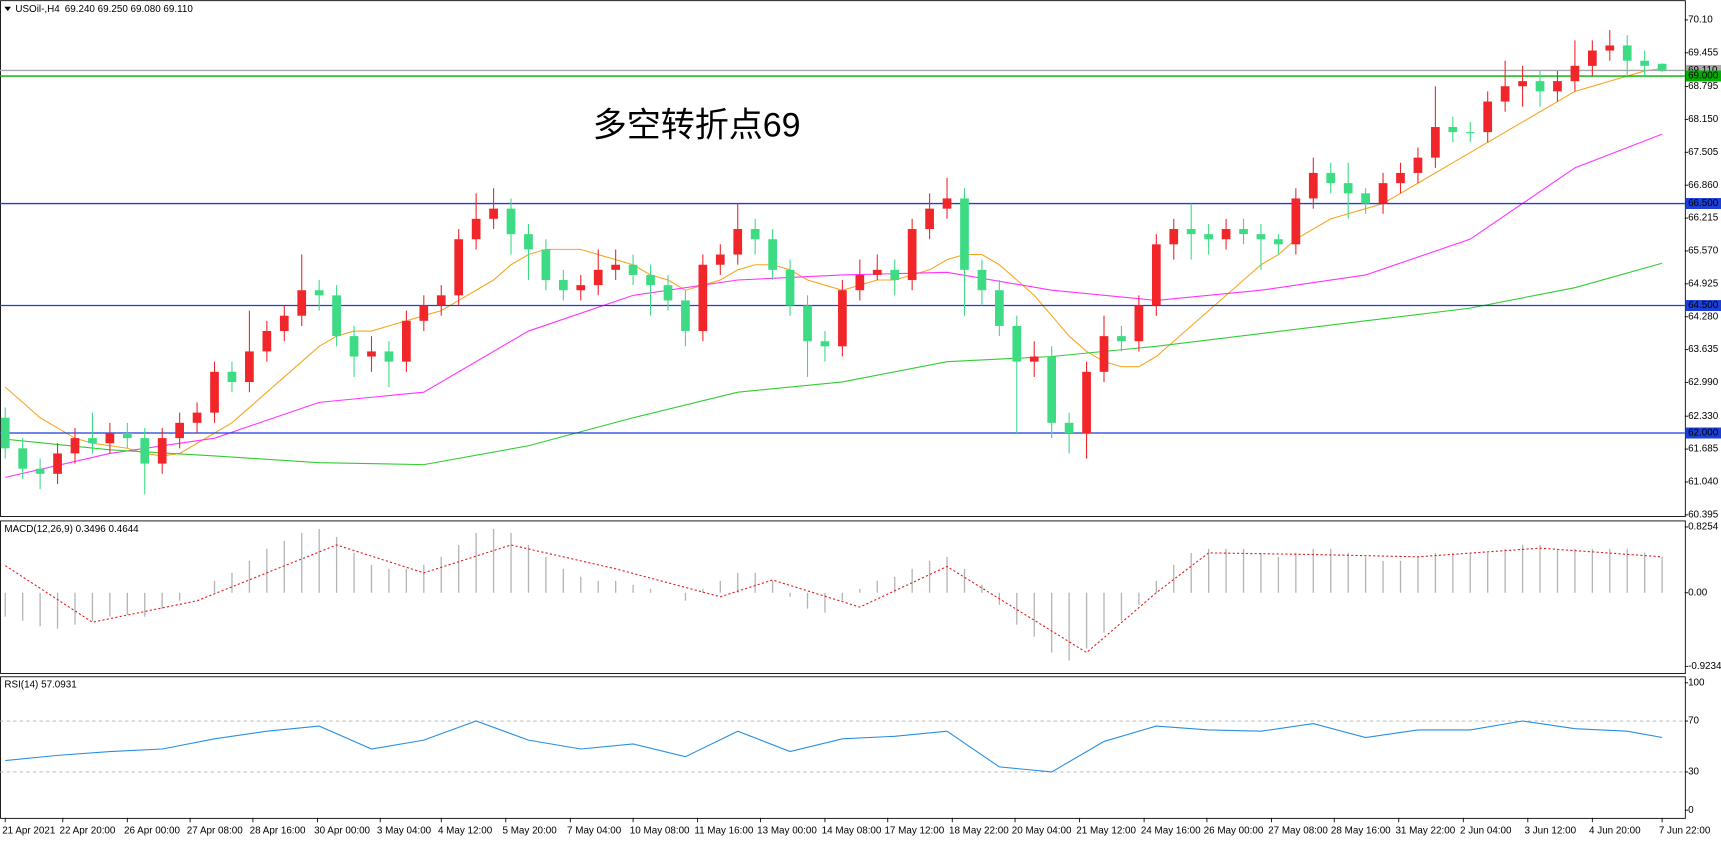  I want to click on x-tick-label: 3 May 04:00, so click(404, 831).